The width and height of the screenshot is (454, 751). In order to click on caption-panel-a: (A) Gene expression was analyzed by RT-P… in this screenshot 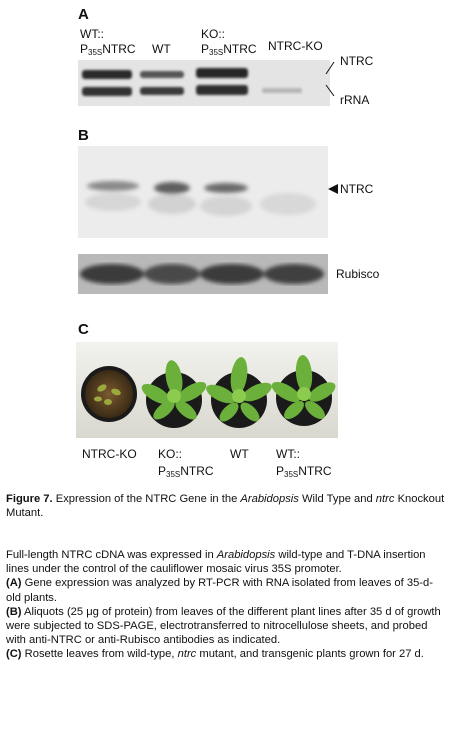, I will do `click(219, 590)`.